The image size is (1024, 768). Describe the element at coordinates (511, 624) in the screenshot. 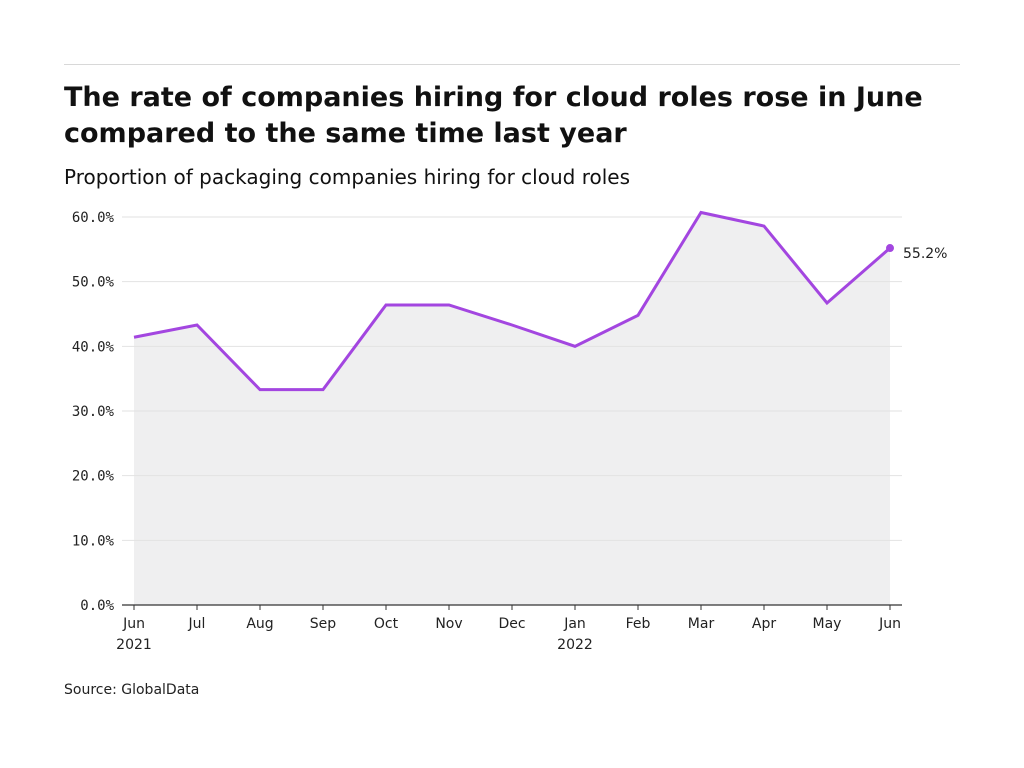

I see `x-tick-label: Dec` at that location.